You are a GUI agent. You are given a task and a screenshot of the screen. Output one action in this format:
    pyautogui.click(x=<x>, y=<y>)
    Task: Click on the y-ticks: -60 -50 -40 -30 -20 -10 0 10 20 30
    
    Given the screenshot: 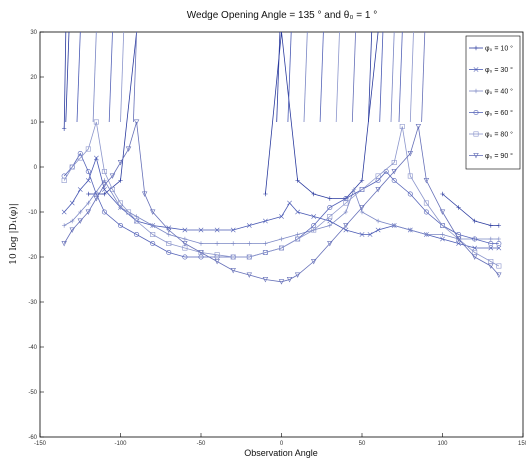 What is the action you would take?
    pyautogui.click(x=36, y=235)
    